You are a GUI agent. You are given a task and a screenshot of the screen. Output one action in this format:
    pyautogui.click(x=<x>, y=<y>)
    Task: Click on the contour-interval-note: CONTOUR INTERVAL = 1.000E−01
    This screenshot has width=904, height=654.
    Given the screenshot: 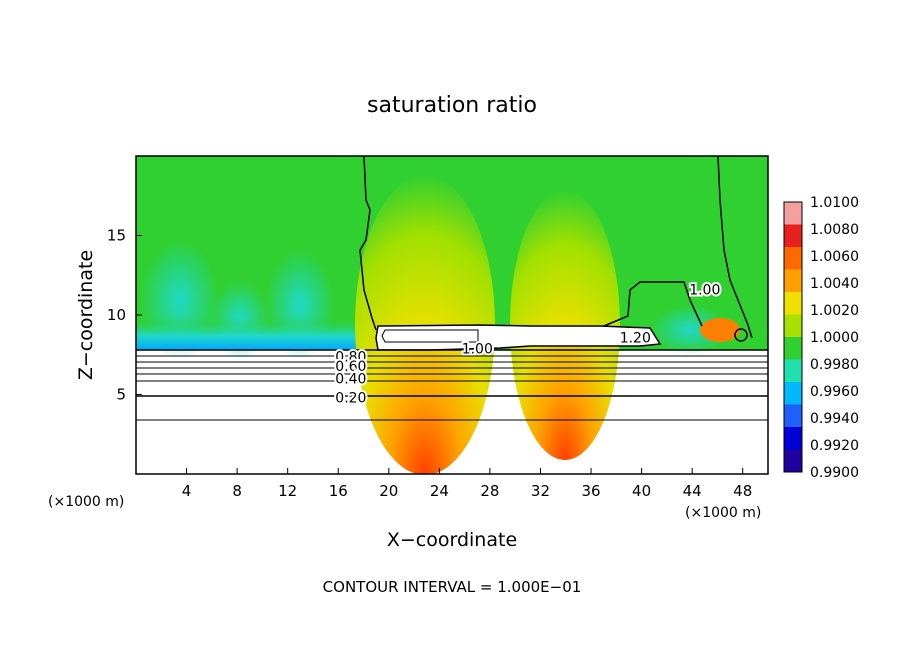 What is the action you would take?
    pyautogui.click(x=452, y=587)
    